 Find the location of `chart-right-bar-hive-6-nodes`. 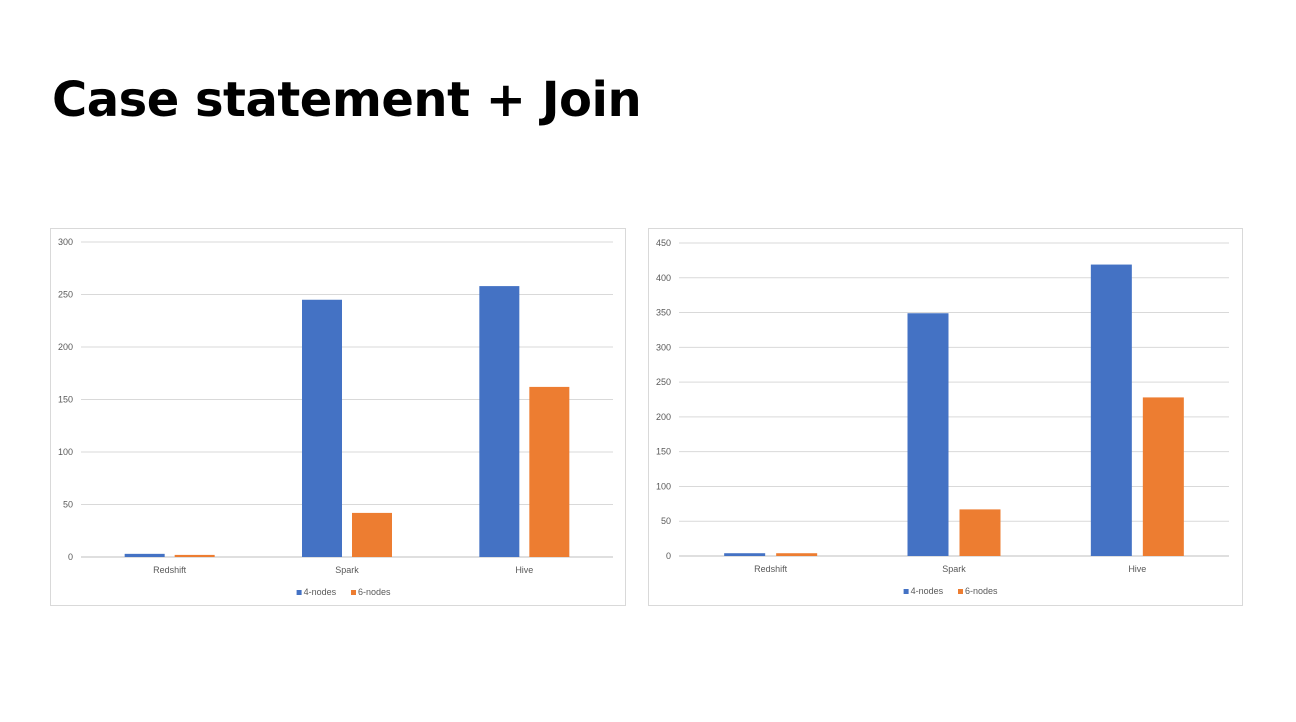

chart-right-bar-hive-6-nodes is located at coordinates (1163, 476).